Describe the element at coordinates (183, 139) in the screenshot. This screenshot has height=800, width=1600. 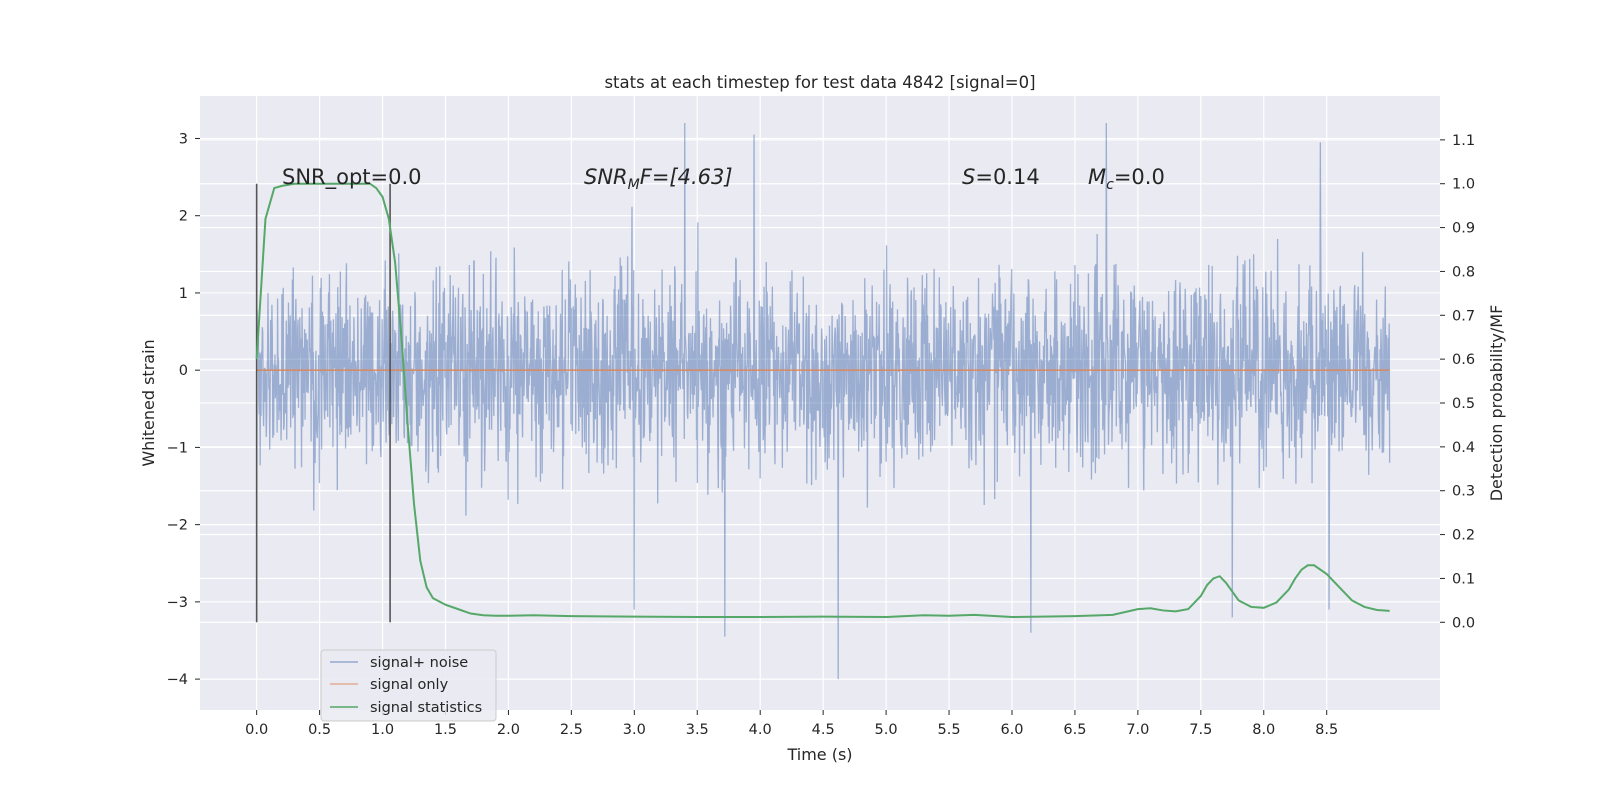
I see `y-tick-label: 3` at that location.